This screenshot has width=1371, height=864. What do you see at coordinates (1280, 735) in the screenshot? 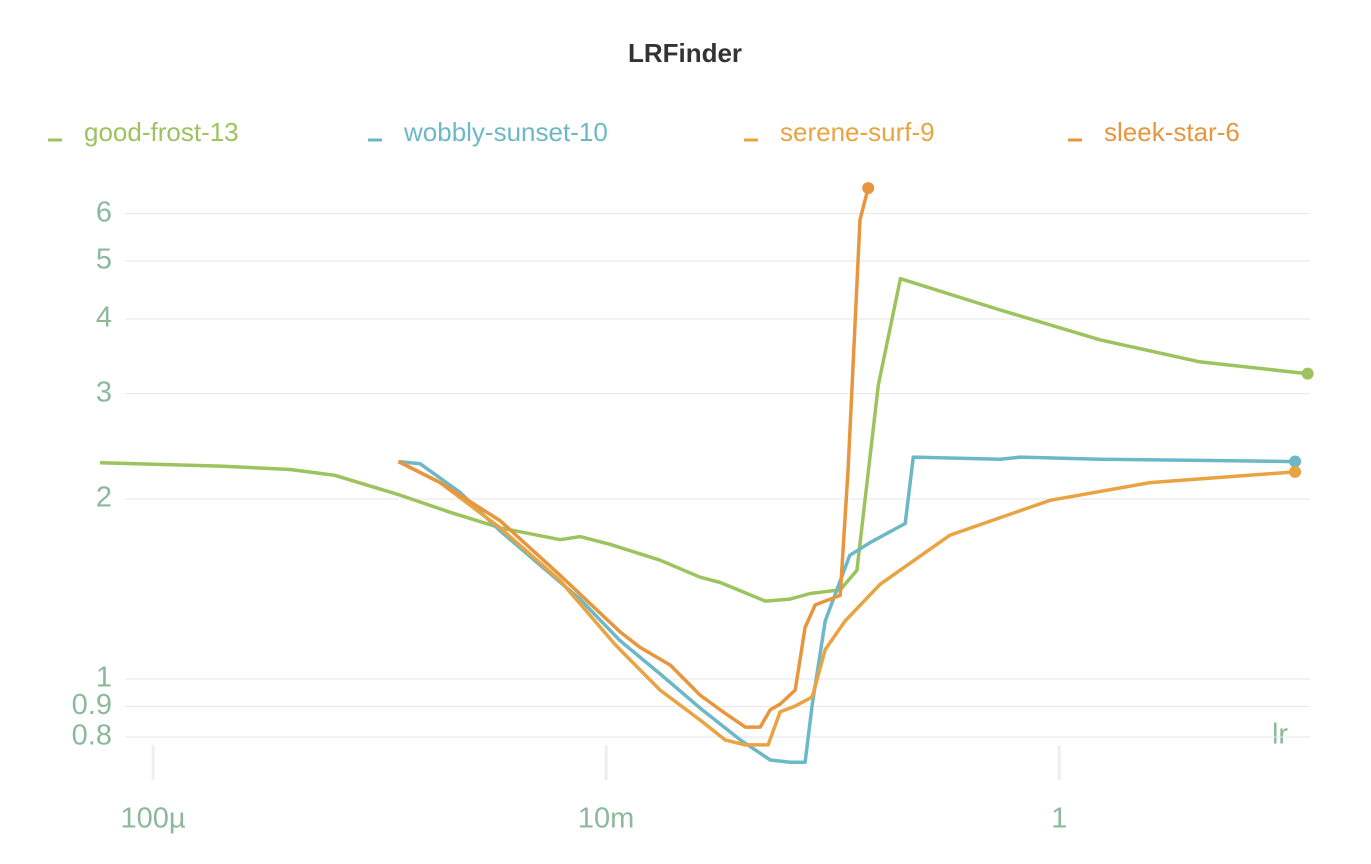
I see `x-axis-label: lr` at bounding box center [1280, 735].